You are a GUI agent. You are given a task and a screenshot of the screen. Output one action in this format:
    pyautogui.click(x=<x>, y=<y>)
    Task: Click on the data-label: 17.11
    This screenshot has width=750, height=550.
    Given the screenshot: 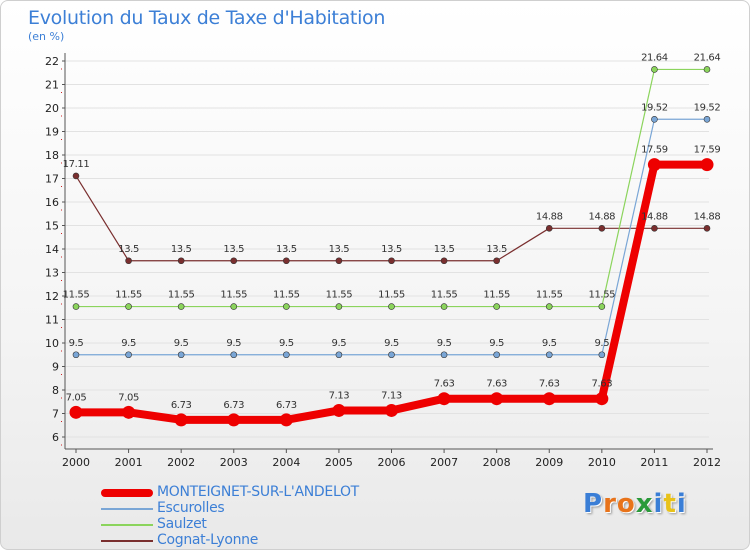 What is the action you would take?
    pyautogui.click(x=76, y=164)
    